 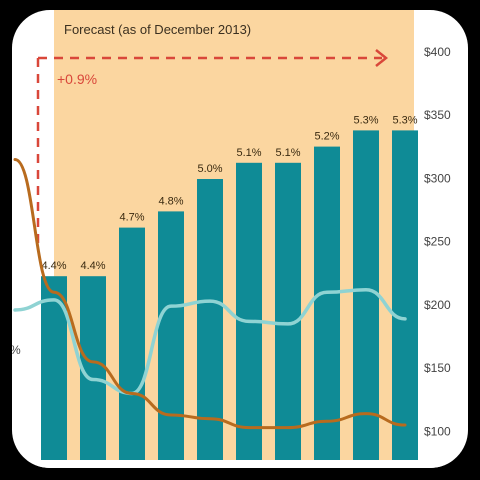 I want to click on right-axis-tick-label: $350, so click(x=437, y=115).